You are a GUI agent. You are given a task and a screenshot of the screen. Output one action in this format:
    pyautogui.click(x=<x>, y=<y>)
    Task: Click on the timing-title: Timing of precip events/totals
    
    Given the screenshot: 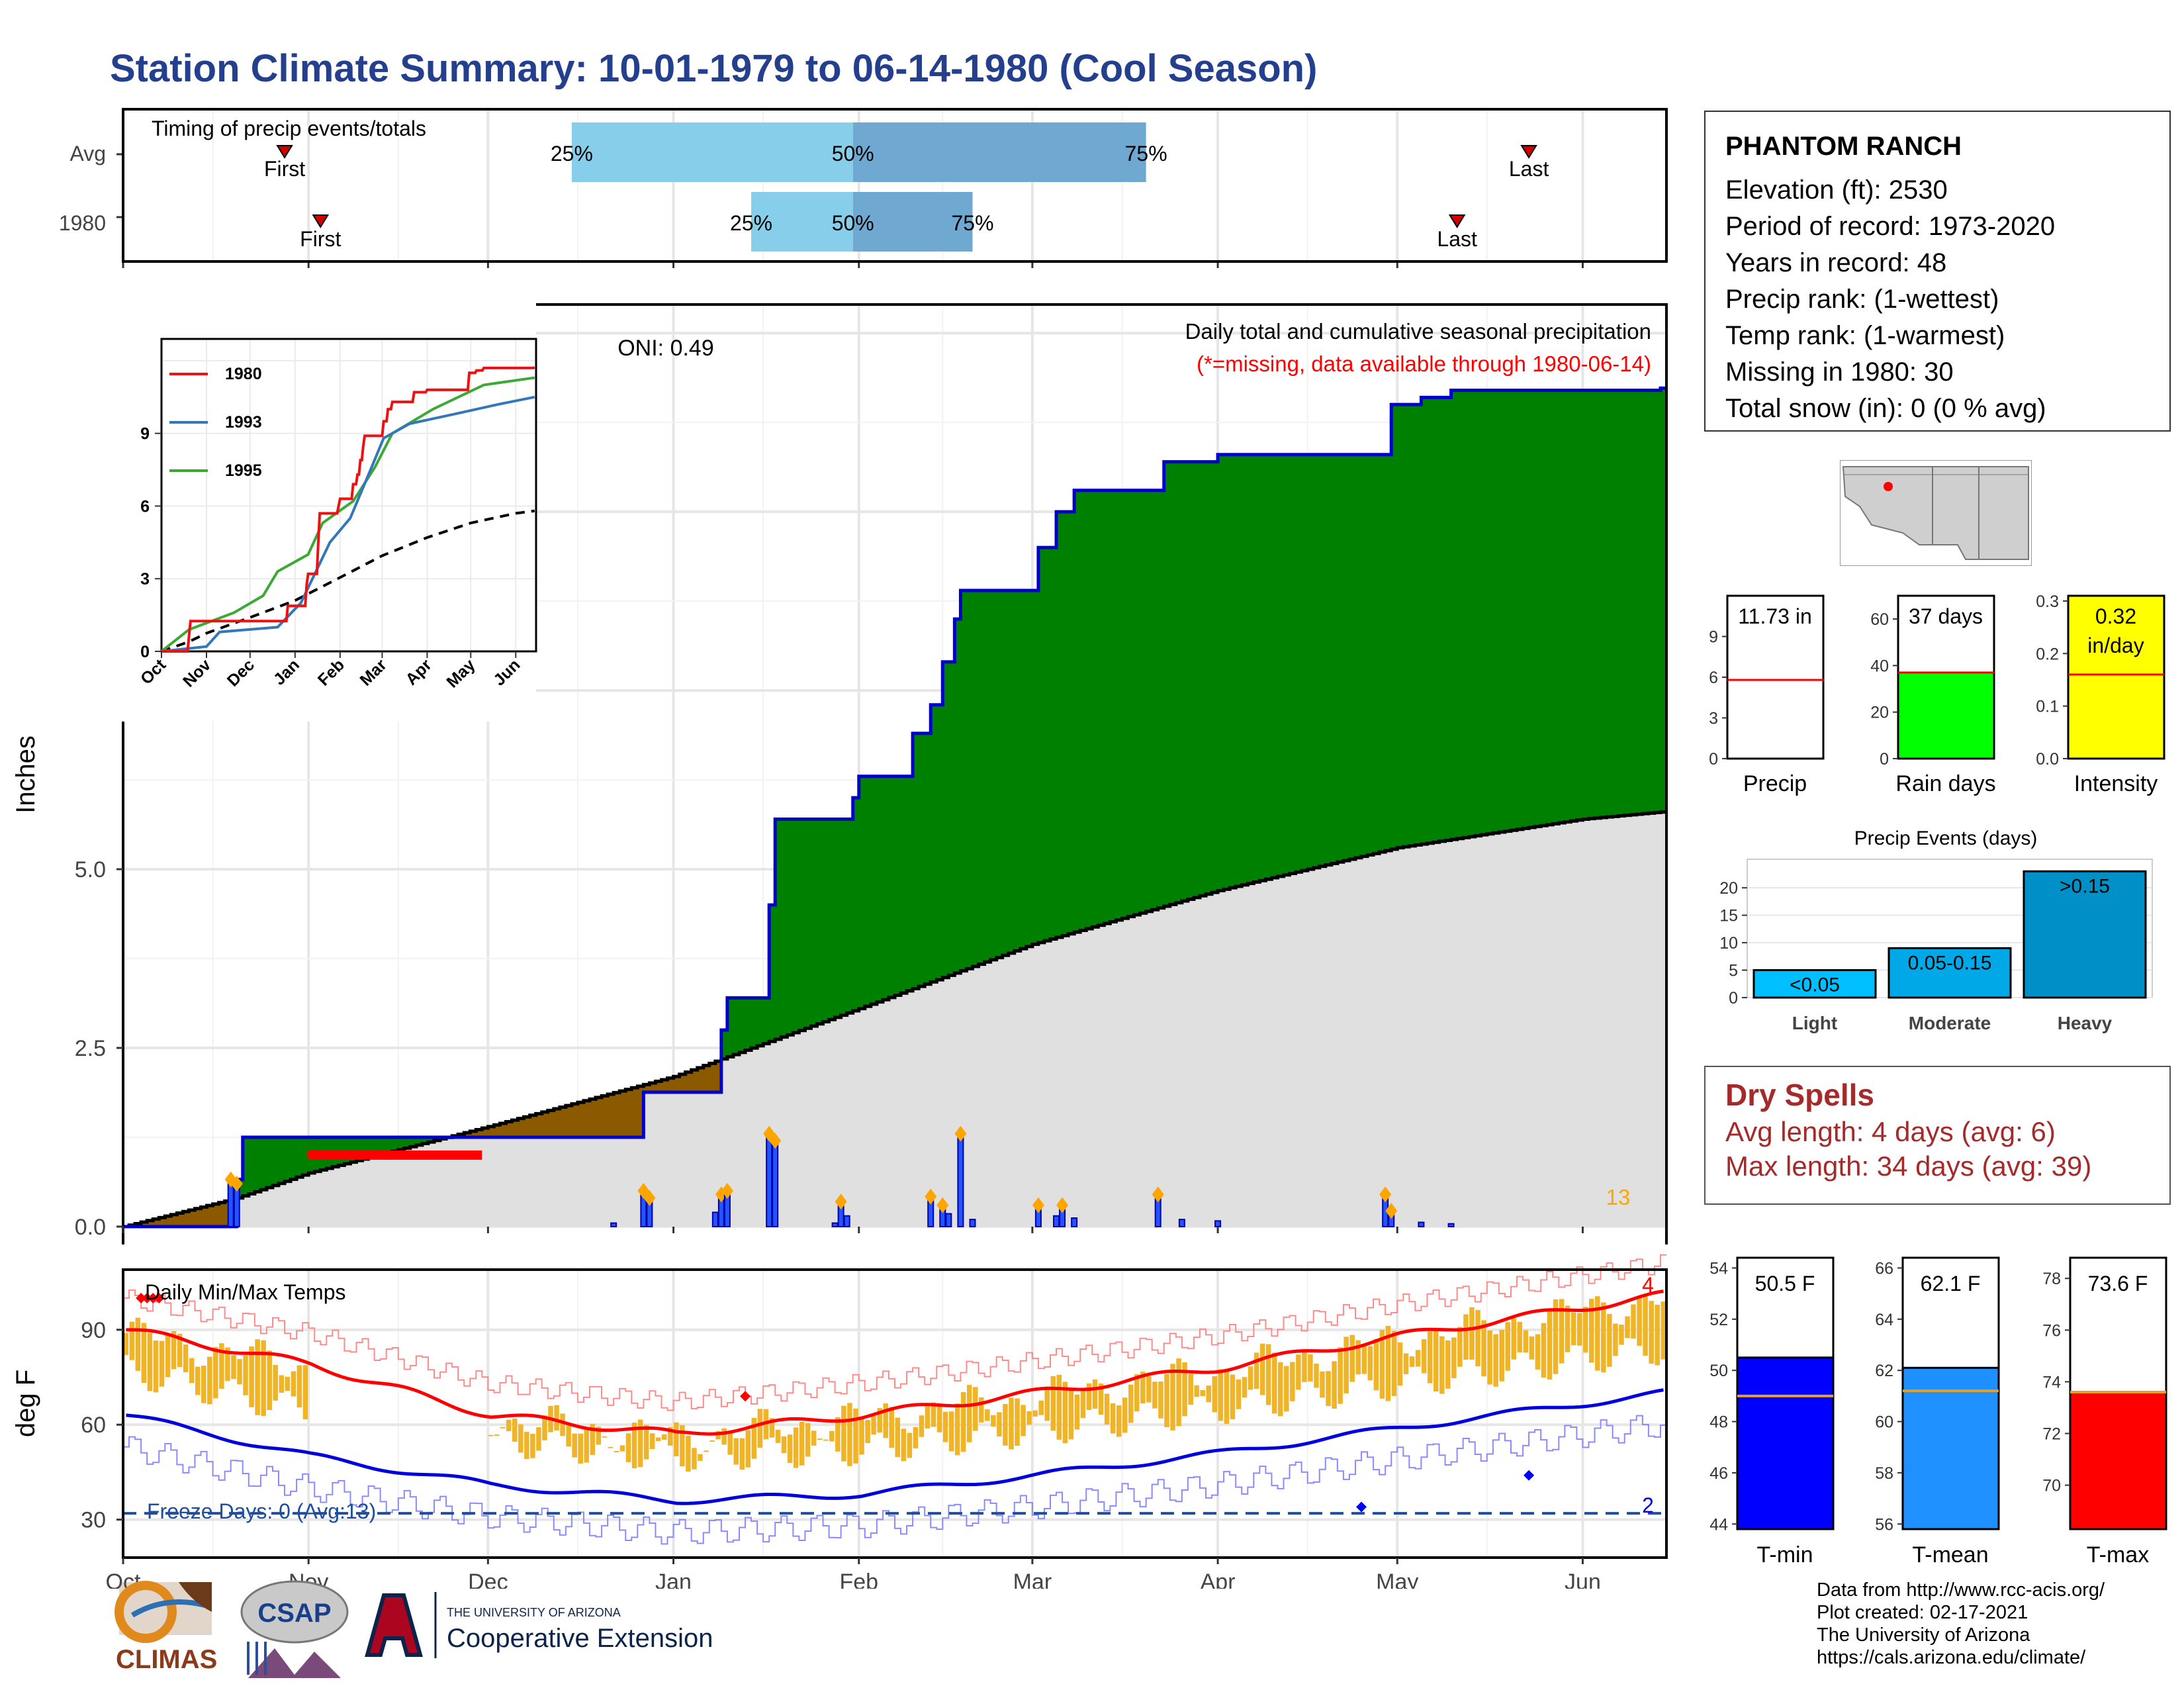 What is the action you would take?
    pyautogui.click(x=289, y=128)
    